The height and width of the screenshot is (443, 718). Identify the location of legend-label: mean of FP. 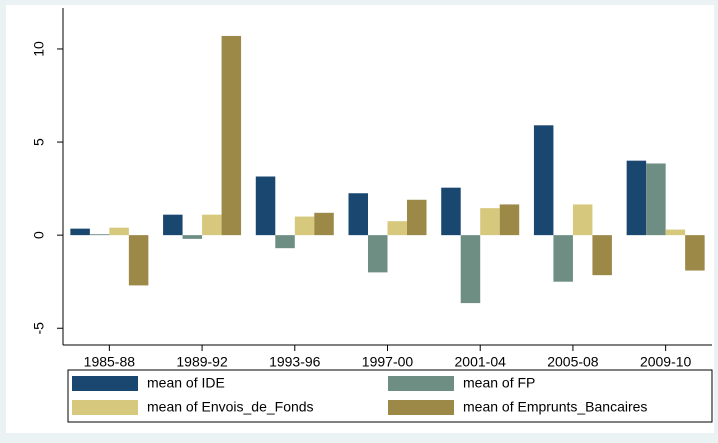
(499, 383).